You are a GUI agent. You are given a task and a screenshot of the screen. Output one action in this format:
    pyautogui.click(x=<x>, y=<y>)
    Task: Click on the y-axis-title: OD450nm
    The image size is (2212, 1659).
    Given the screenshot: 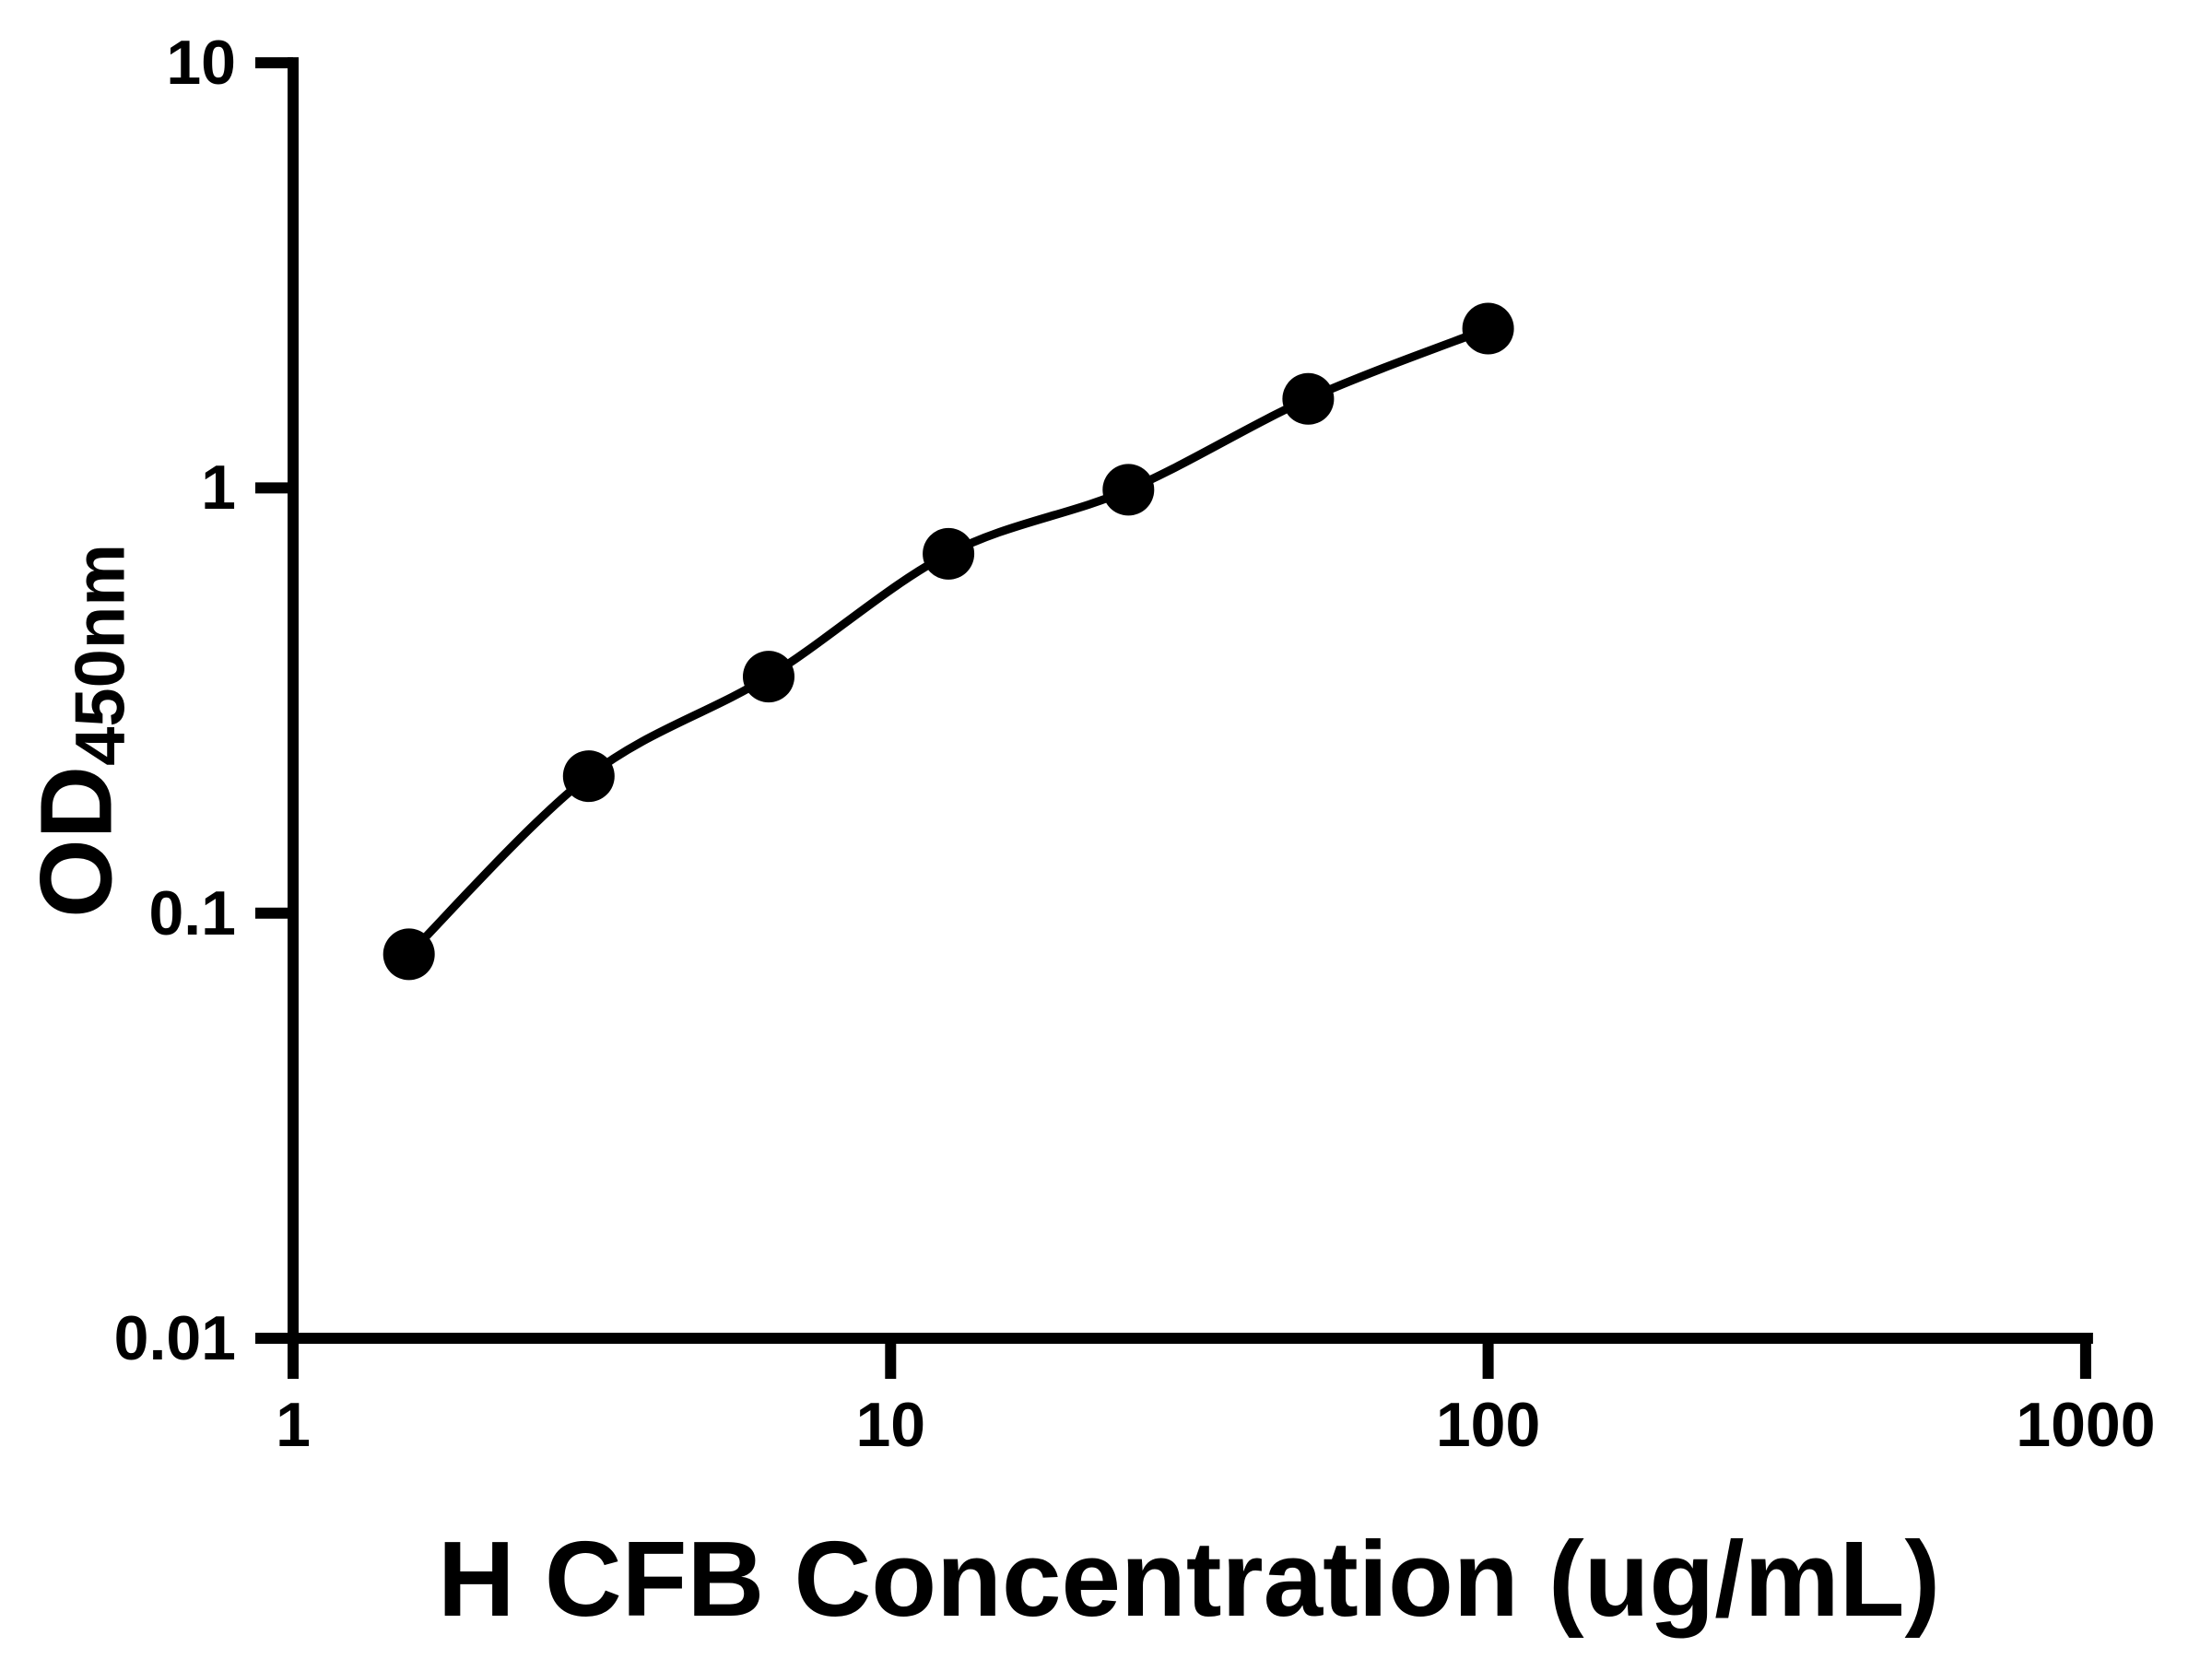 What is the action you would take?
    pyautogui.click(x=80, y=731)
    